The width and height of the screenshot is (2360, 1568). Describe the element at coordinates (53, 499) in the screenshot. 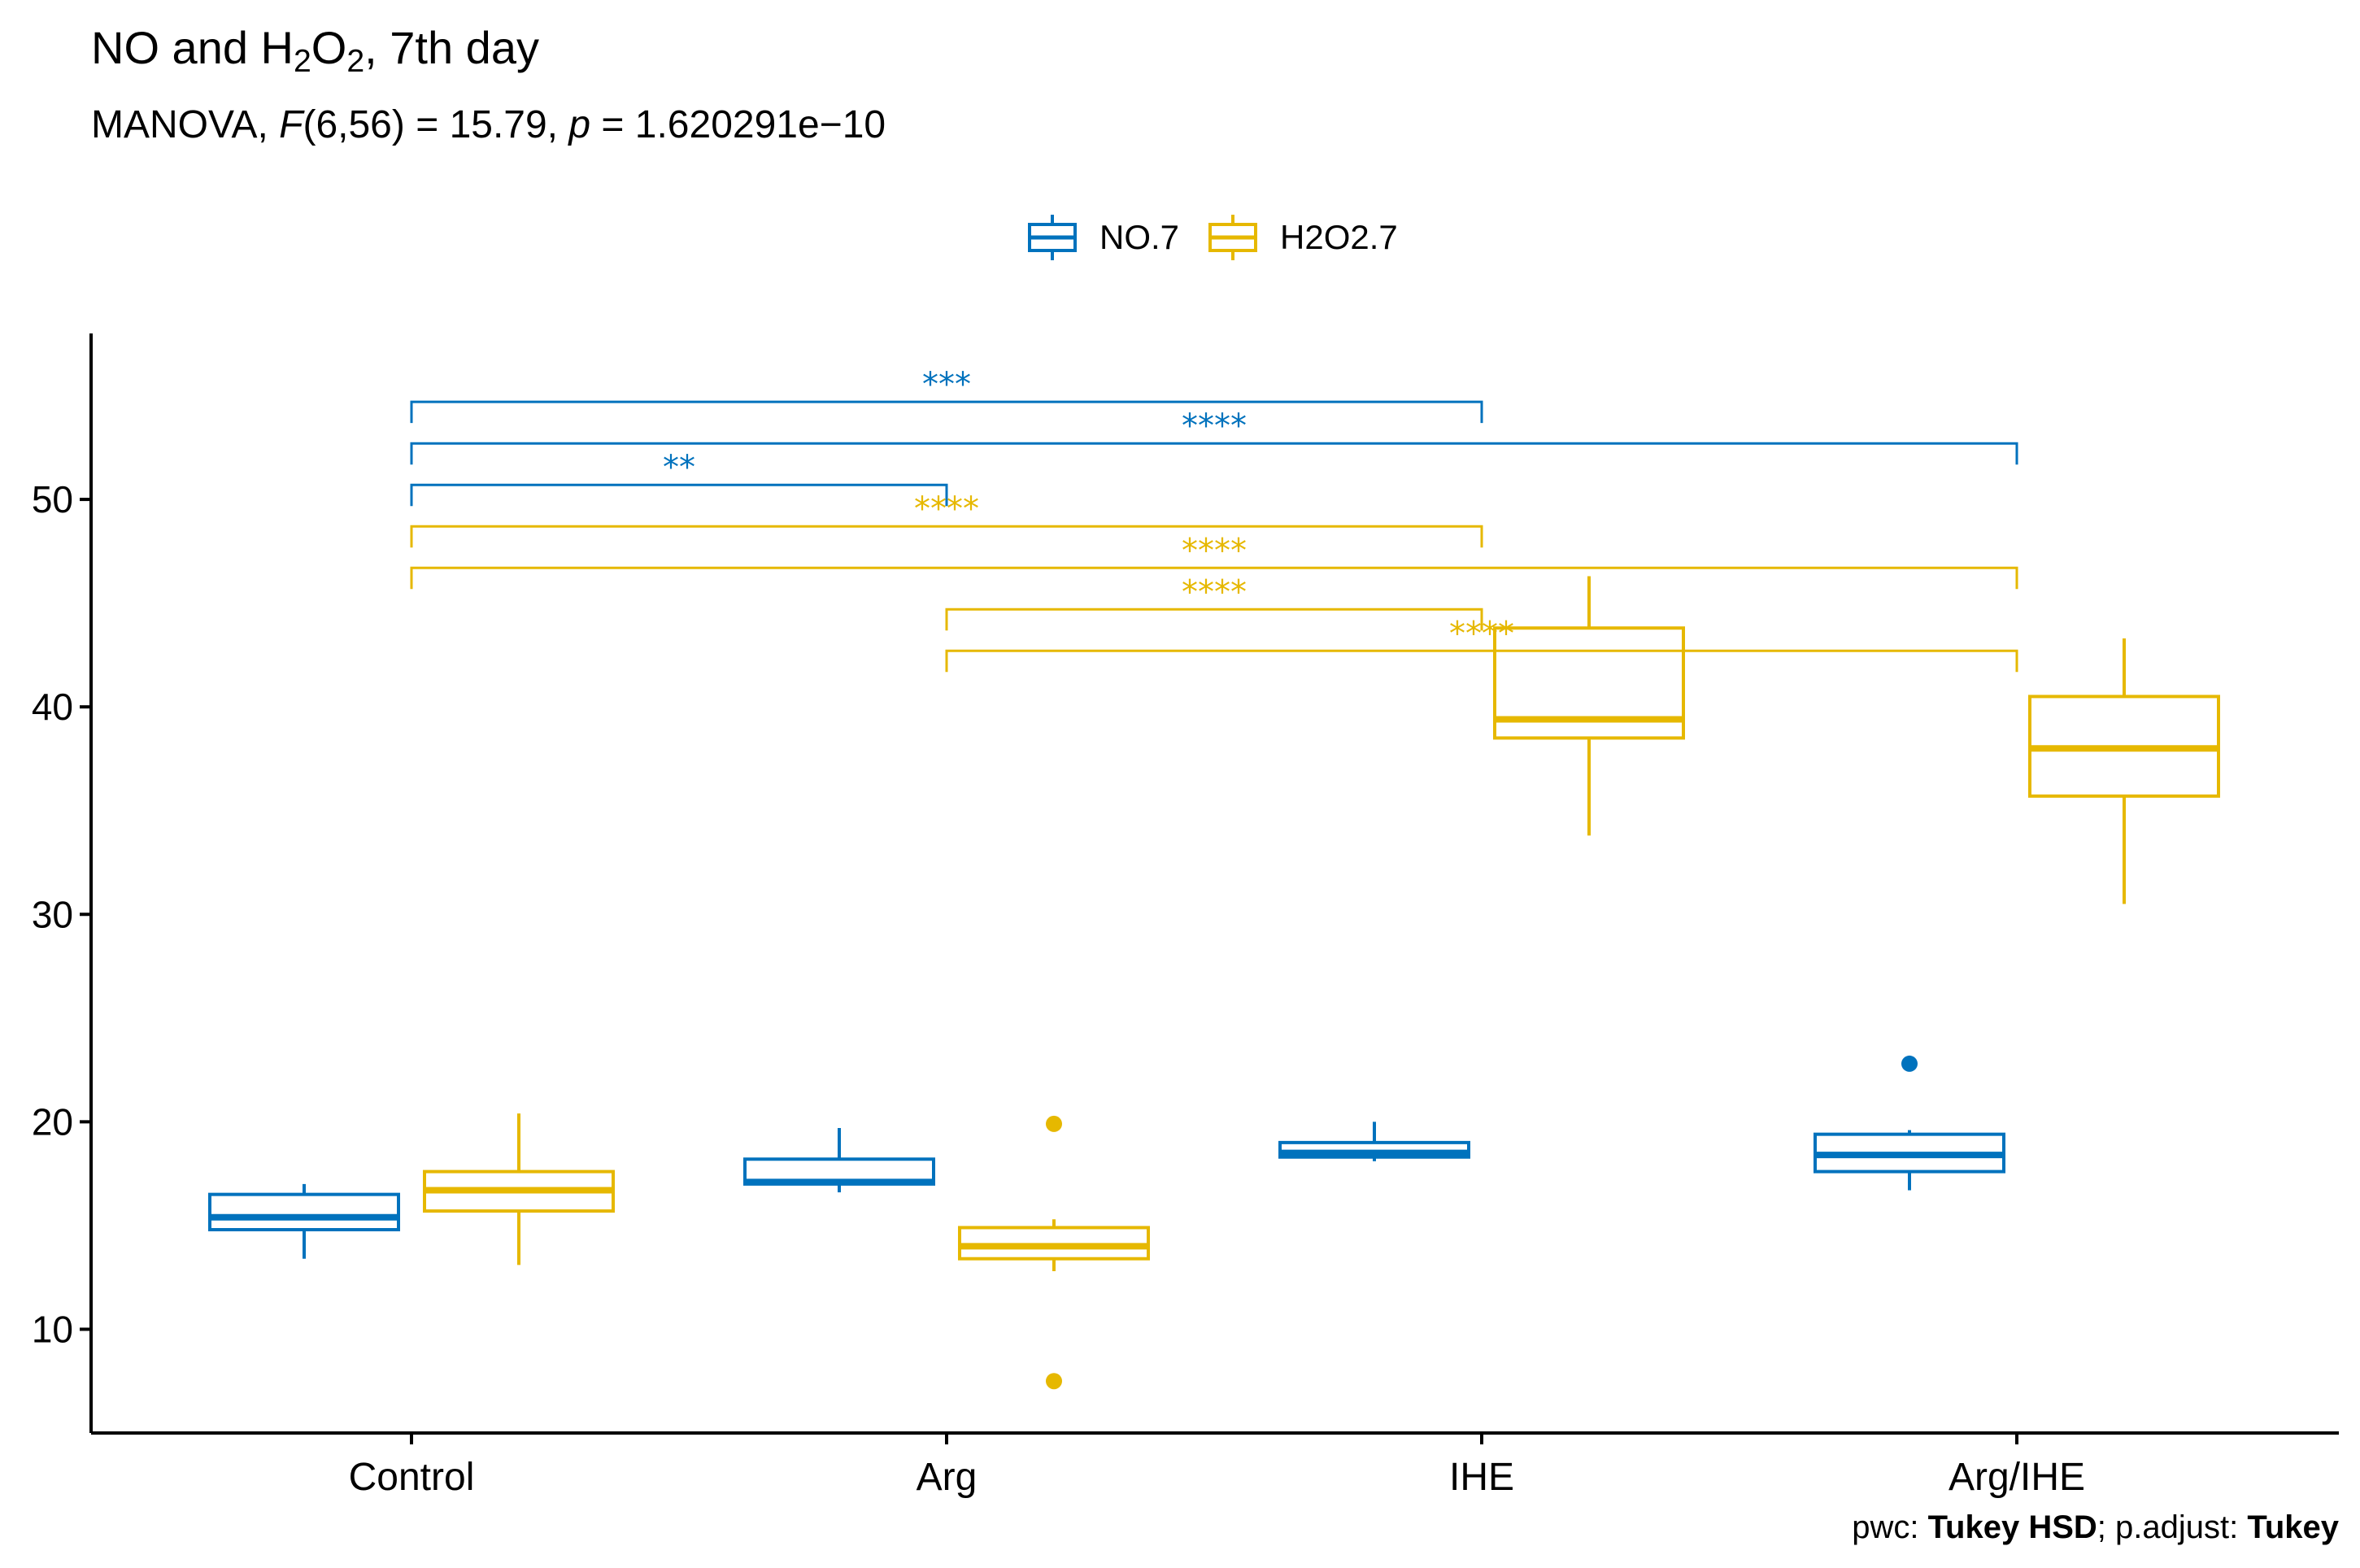

I see `y-tick-label: 50` at that location.